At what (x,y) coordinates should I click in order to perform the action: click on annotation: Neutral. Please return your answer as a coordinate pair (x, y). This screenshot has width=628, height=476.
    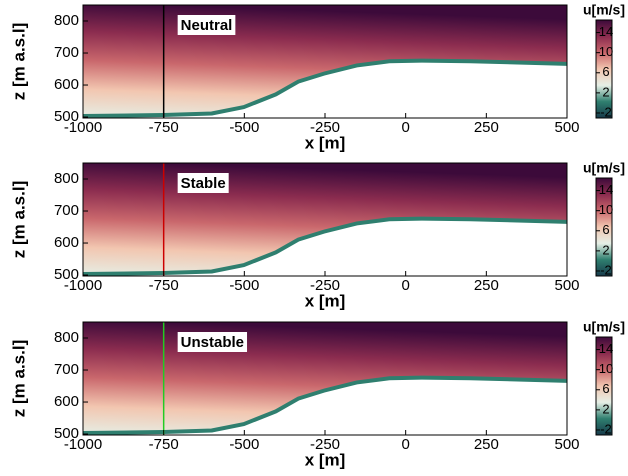
    Looking at the image, I should click on (207, 25).